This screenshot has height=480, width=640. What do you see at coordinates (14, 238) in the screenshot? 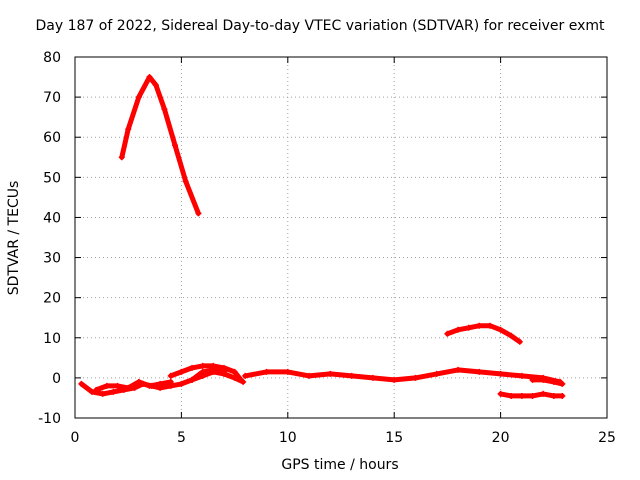
I see `y-axis-label: SDTVAR / TECUs` at bounding box center [14, 238].